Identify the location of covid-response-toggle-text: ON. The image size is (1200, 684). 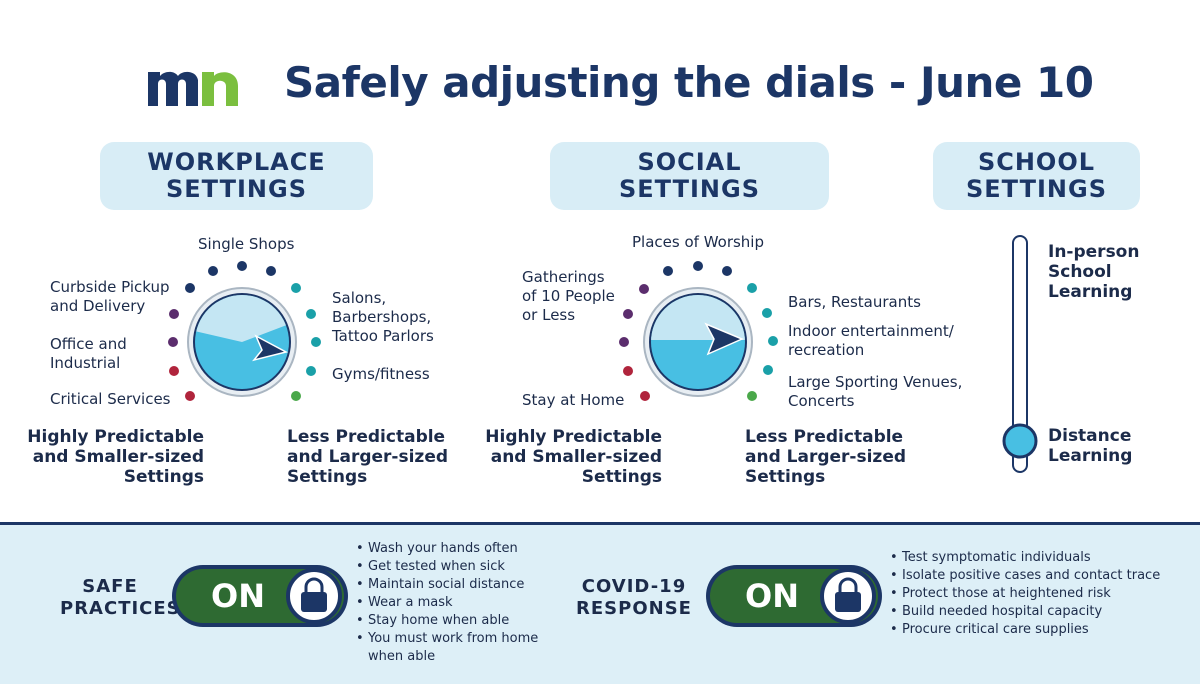
(772, 596).